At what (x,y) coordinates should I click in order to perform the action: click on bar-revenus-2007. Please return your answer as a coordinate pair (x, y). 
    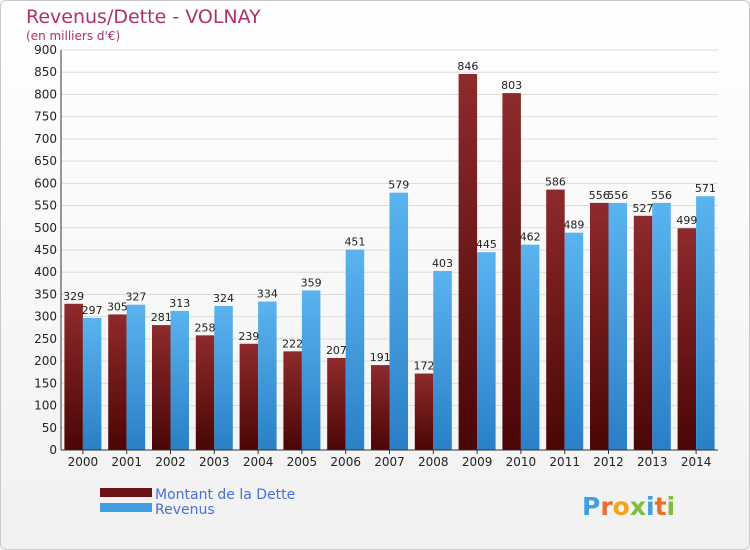
    Looking at the image, I should click on (398, 321).